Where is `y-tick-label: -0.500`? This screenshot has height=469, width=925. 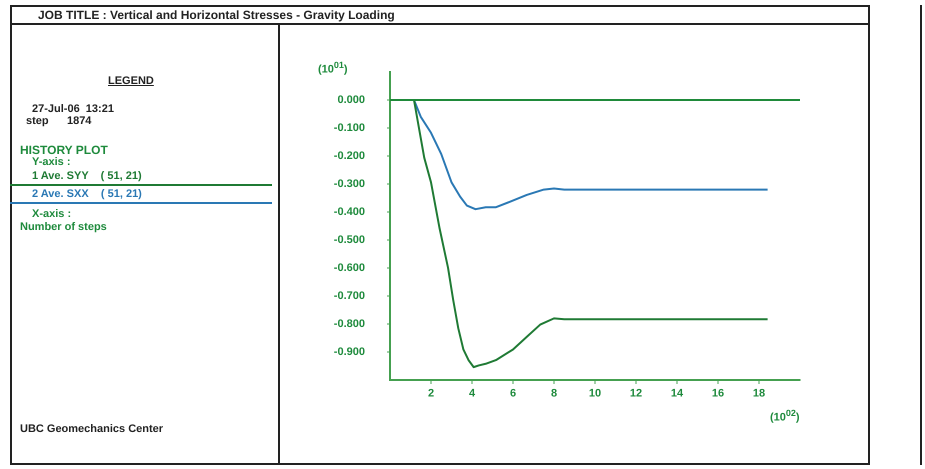 y-tick-label: -0.500 is located at coordinates (349, 240).